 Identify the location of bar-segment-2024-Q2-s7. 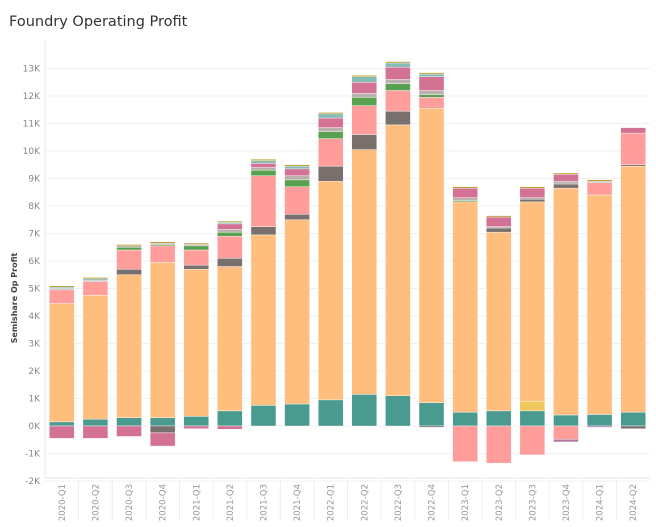
(633, 130).